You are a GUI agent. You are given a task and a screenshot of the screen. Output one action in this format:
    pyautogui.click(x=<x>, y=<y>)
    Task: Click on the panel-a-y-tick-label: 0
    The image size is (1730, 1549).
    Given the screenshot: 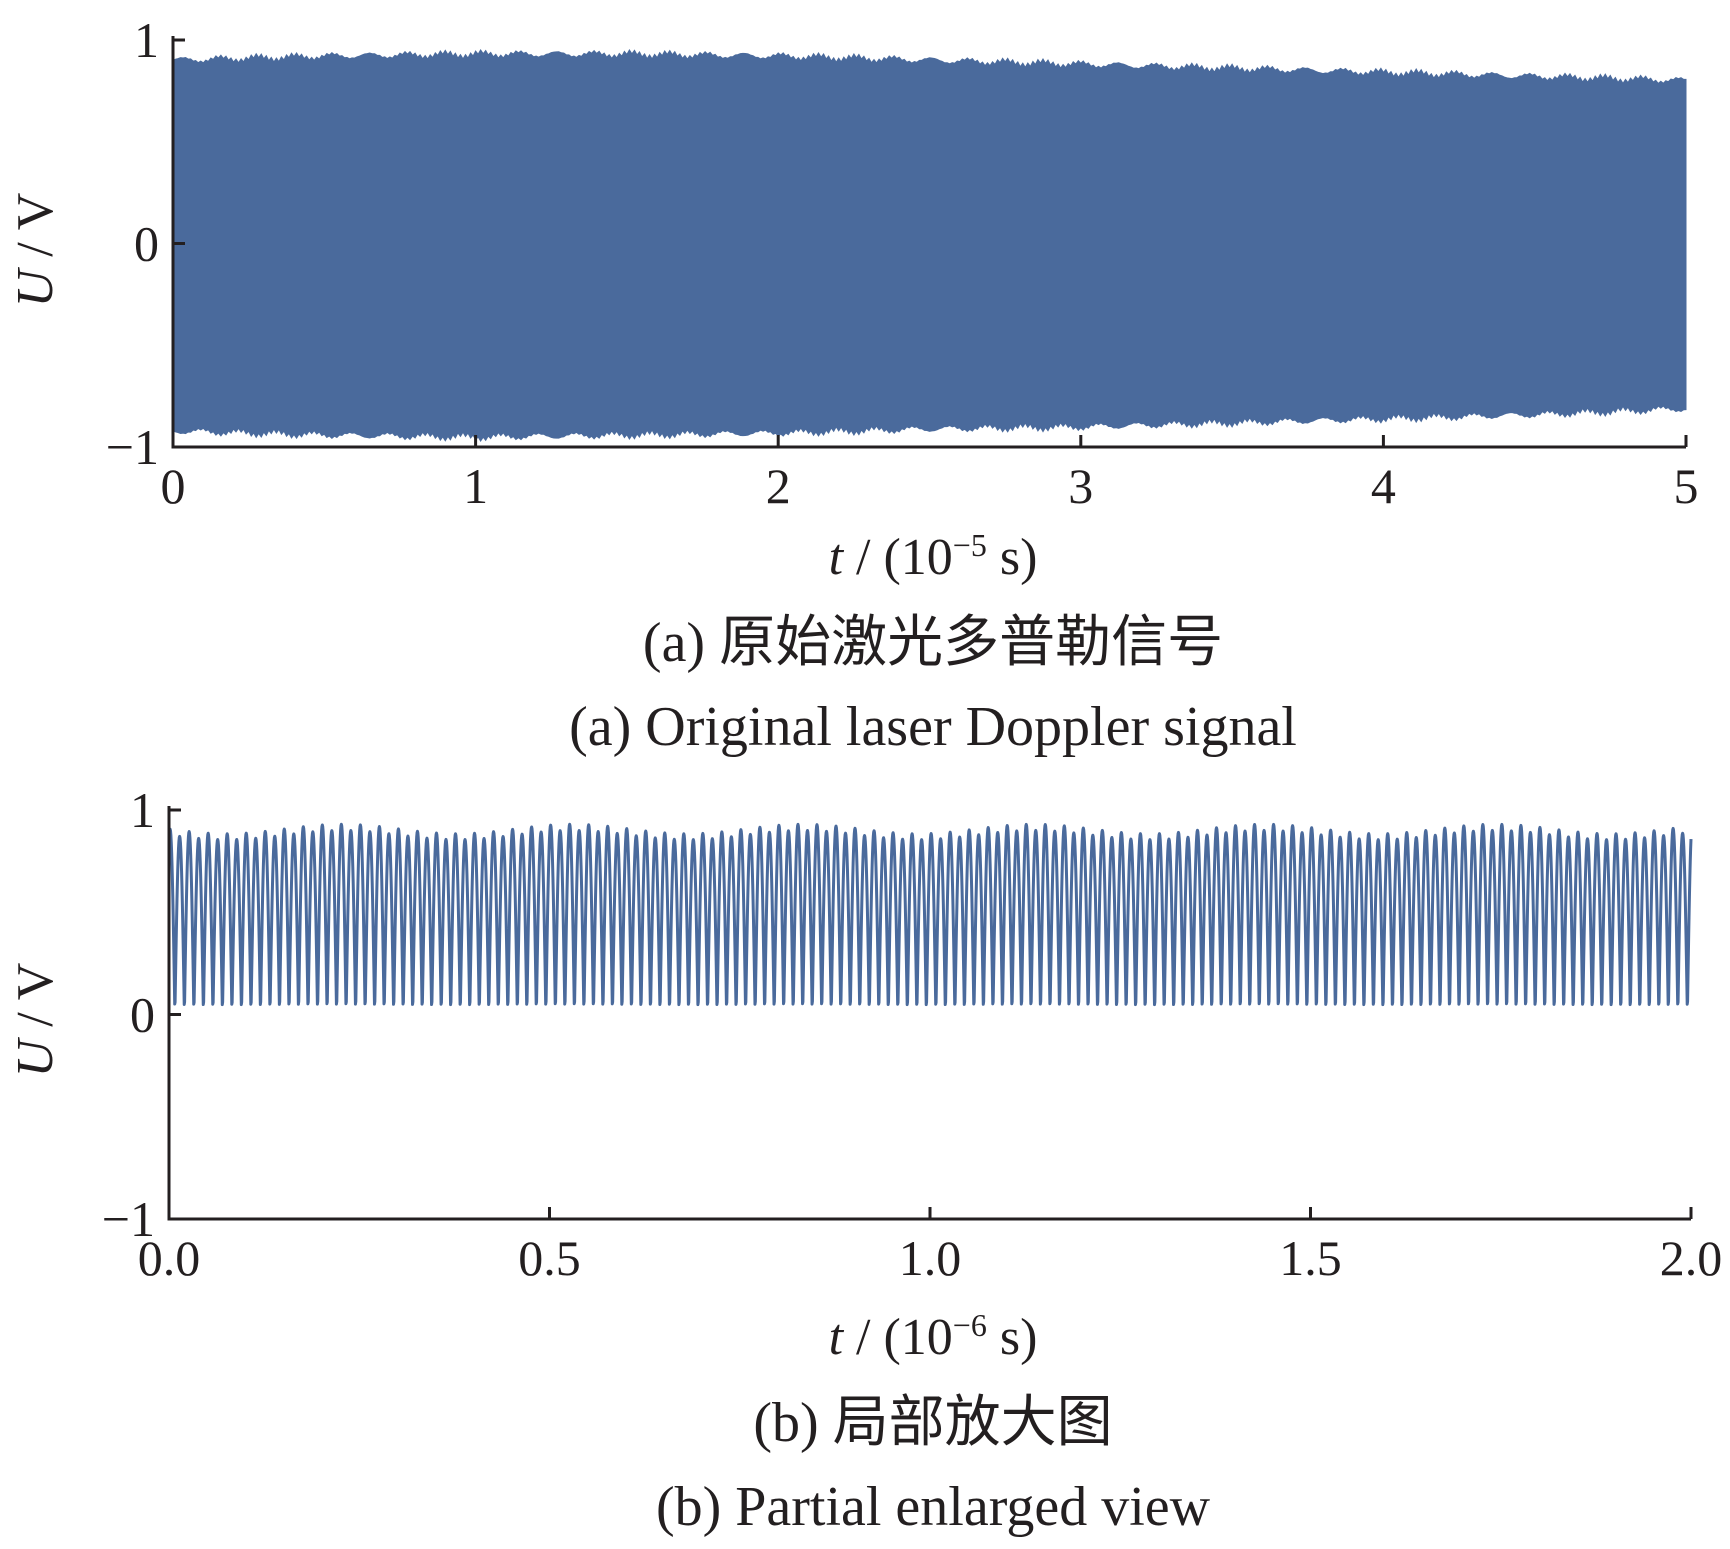 What is the action you would take?
    pyautogui.click(x=146, y=244)
    